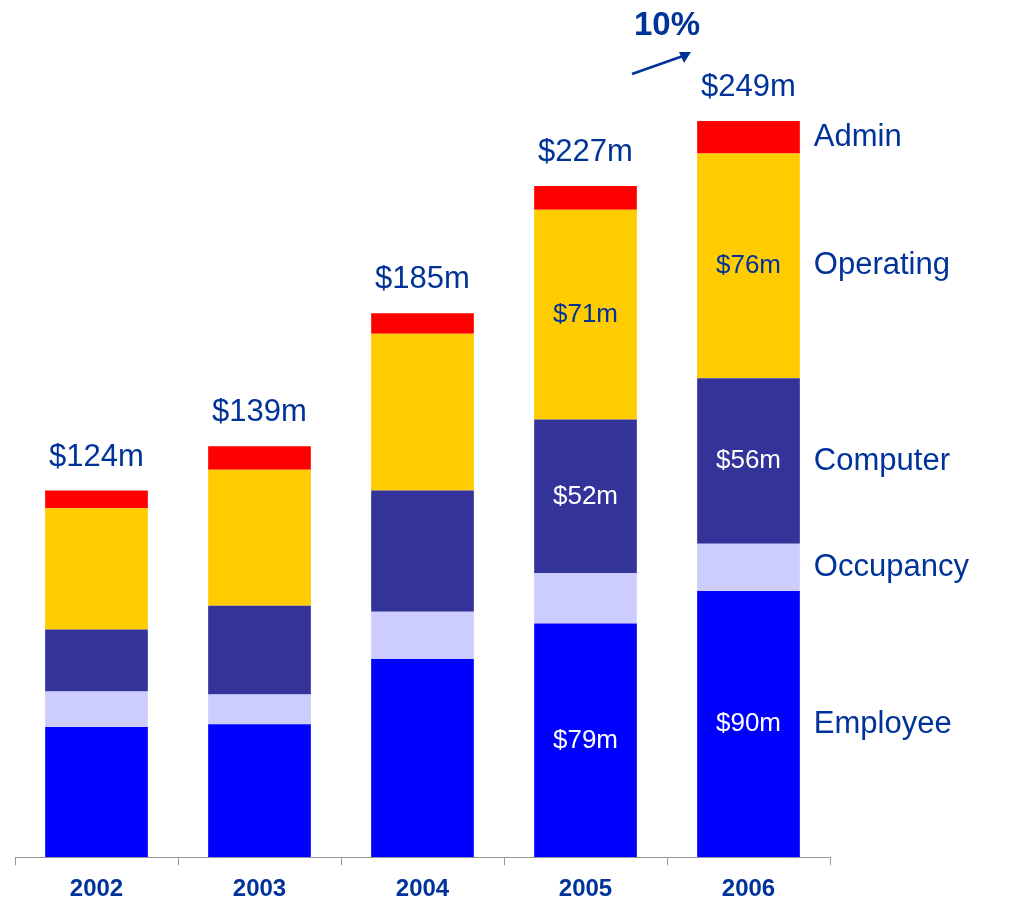 The height and width of the screenshot is (918, 1011). I want to click on data-label: $56m, so click(748, 459).